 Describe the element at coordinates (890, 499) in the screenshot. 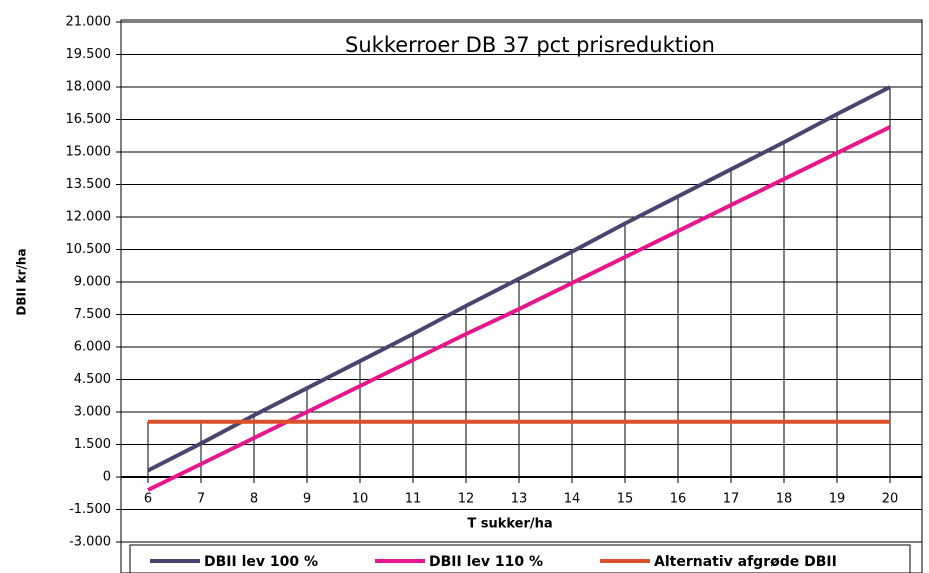

I see `x-tick-label: 20` at that location.